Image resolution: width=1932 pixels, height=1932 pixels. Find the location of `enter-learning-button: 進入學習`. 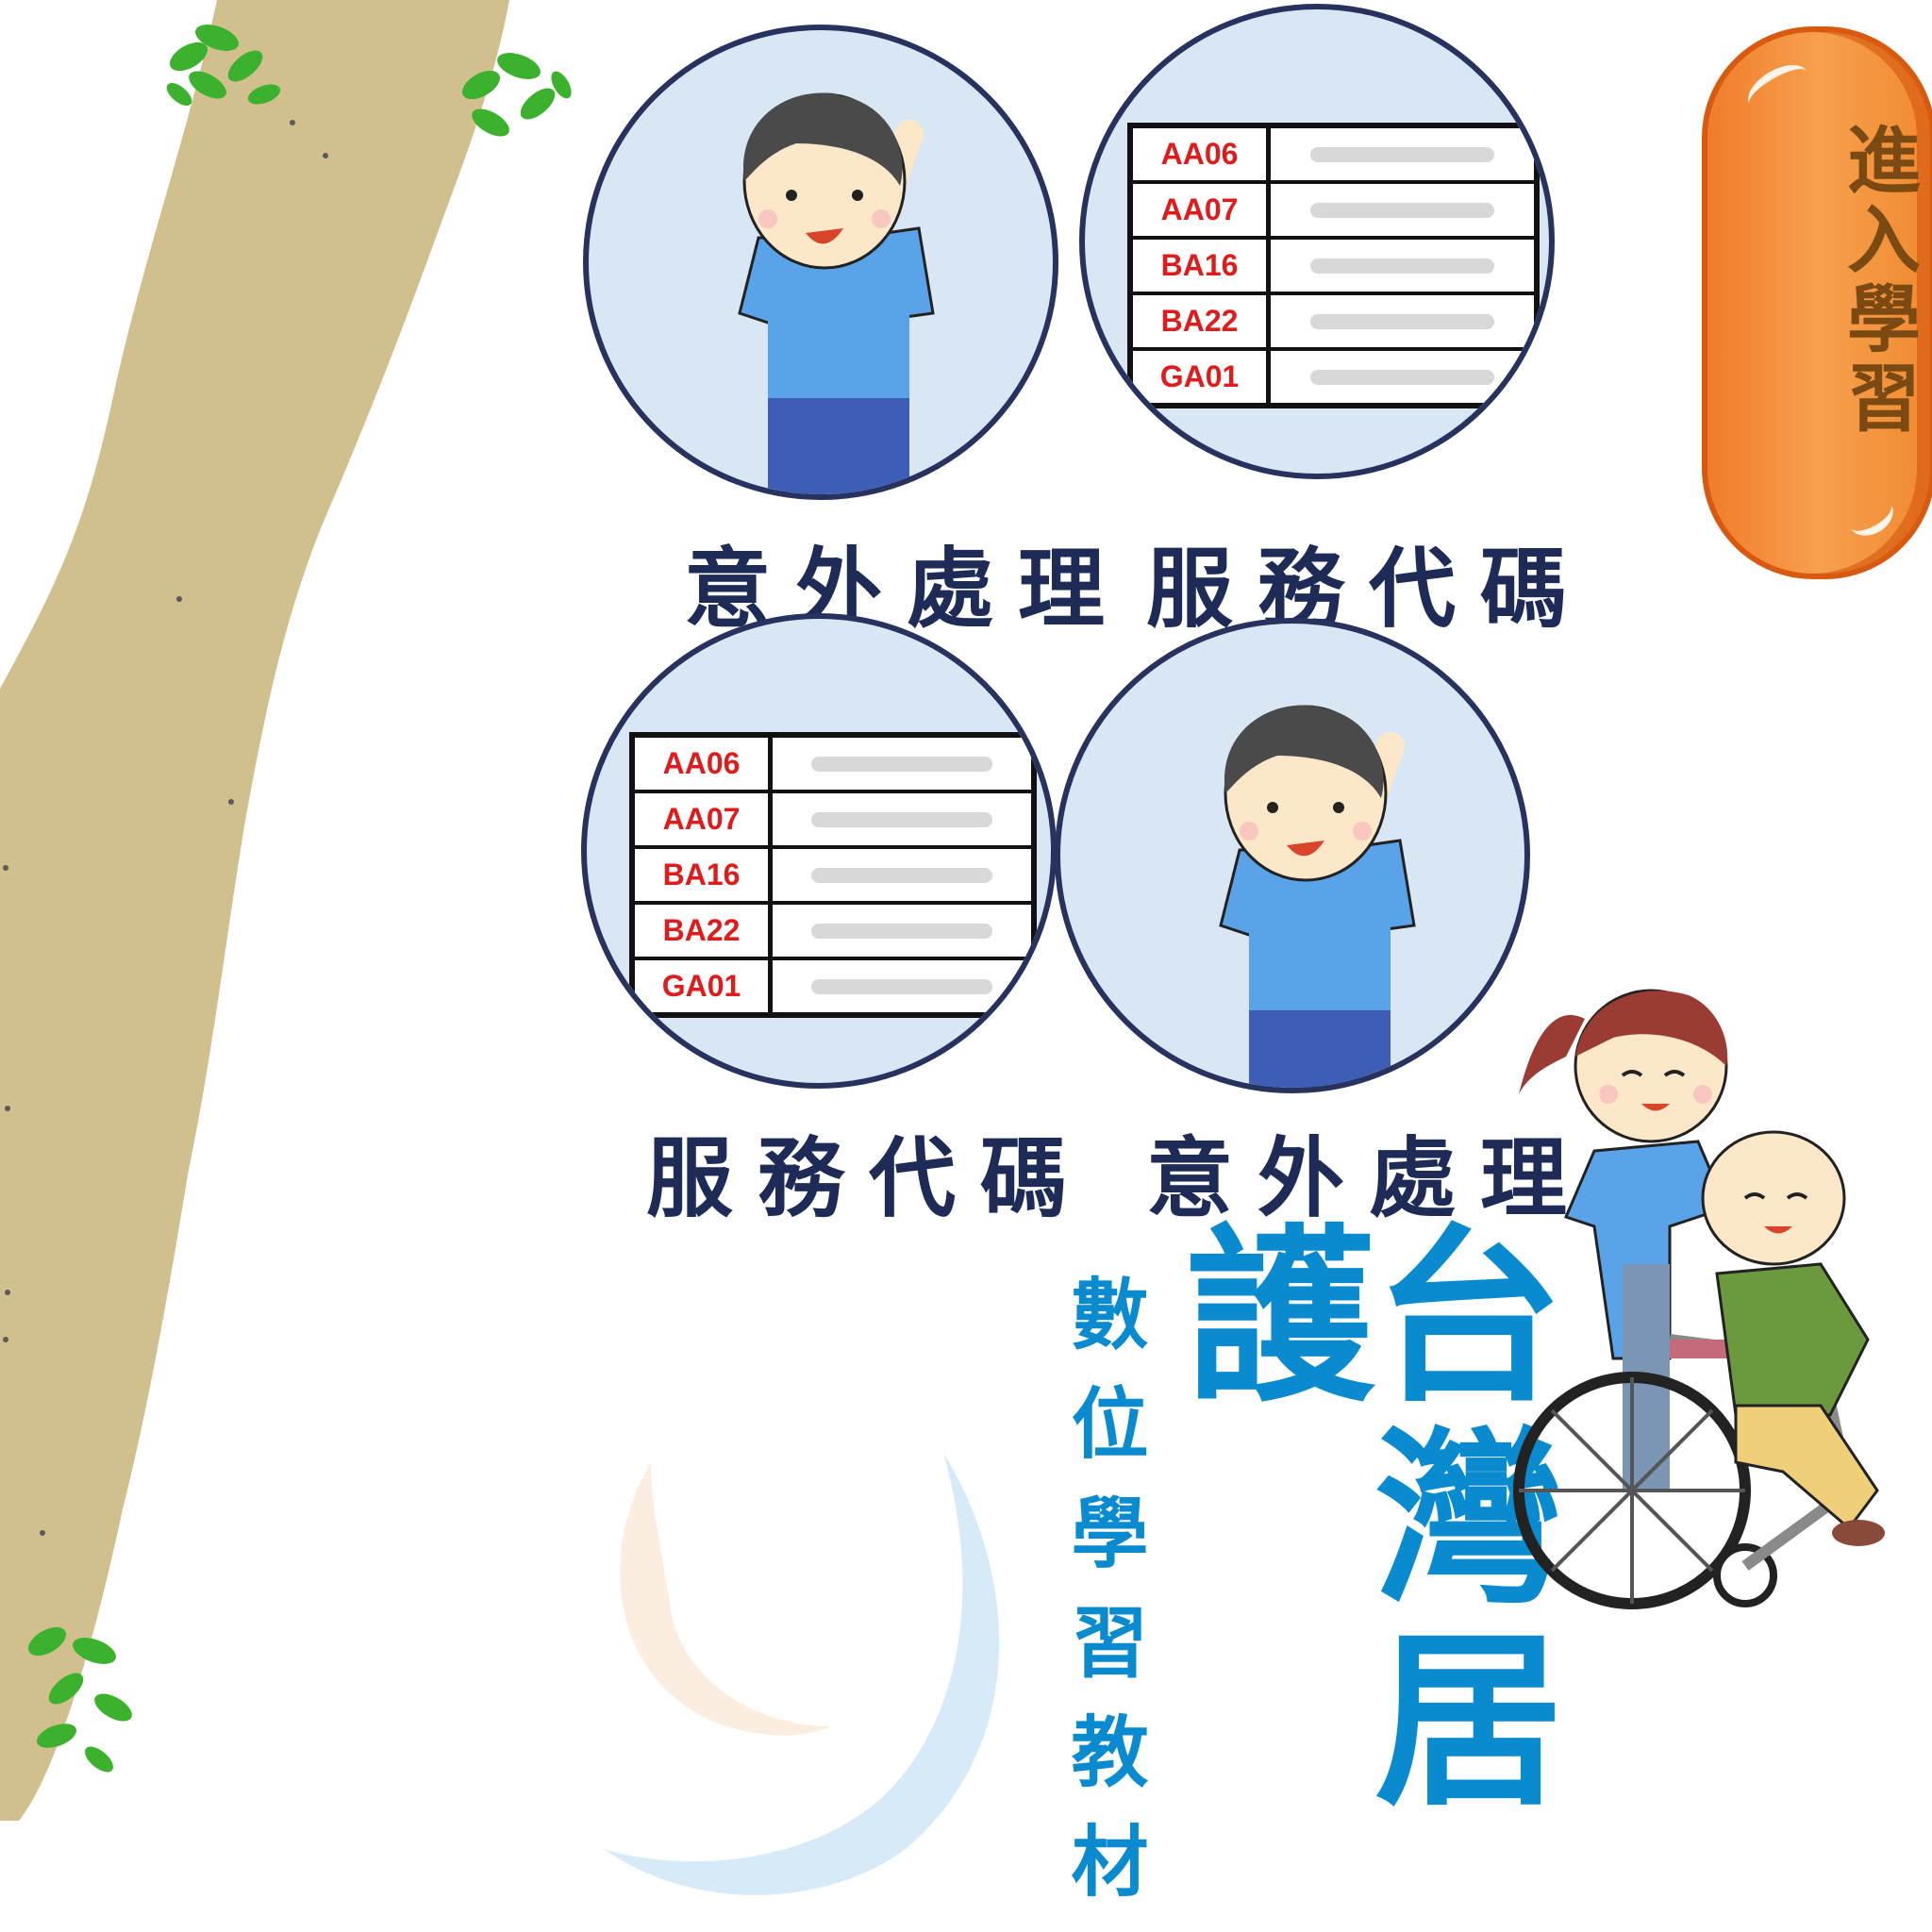

enter-learning-button: 進入學習 is located at coordinates (1817, 302).